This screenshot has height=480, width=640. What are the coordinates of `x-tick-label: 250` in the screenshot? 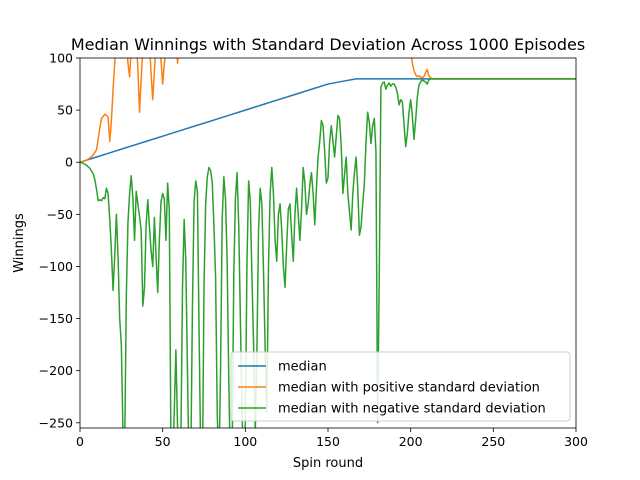 It's located at (493, 441).